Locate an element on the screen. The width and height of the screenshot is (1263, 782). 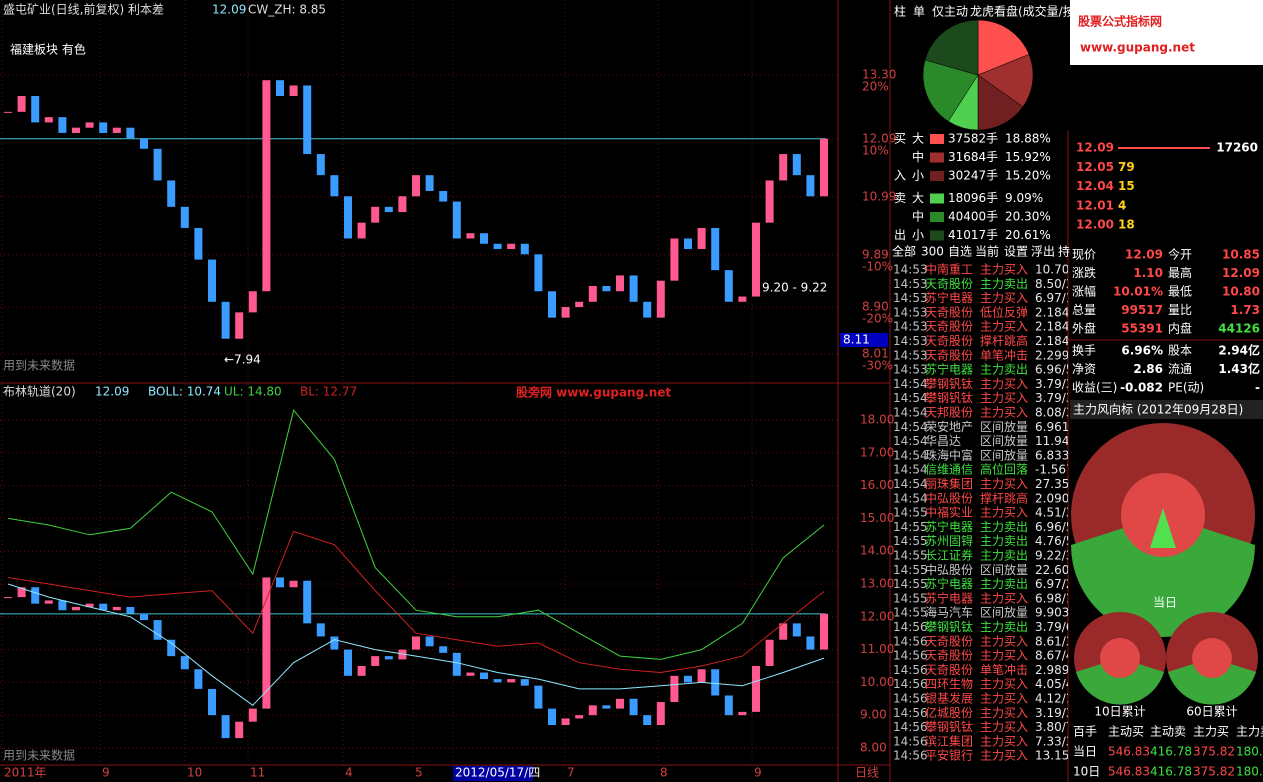
tab: 柱 is located at coordinates (900, 11).